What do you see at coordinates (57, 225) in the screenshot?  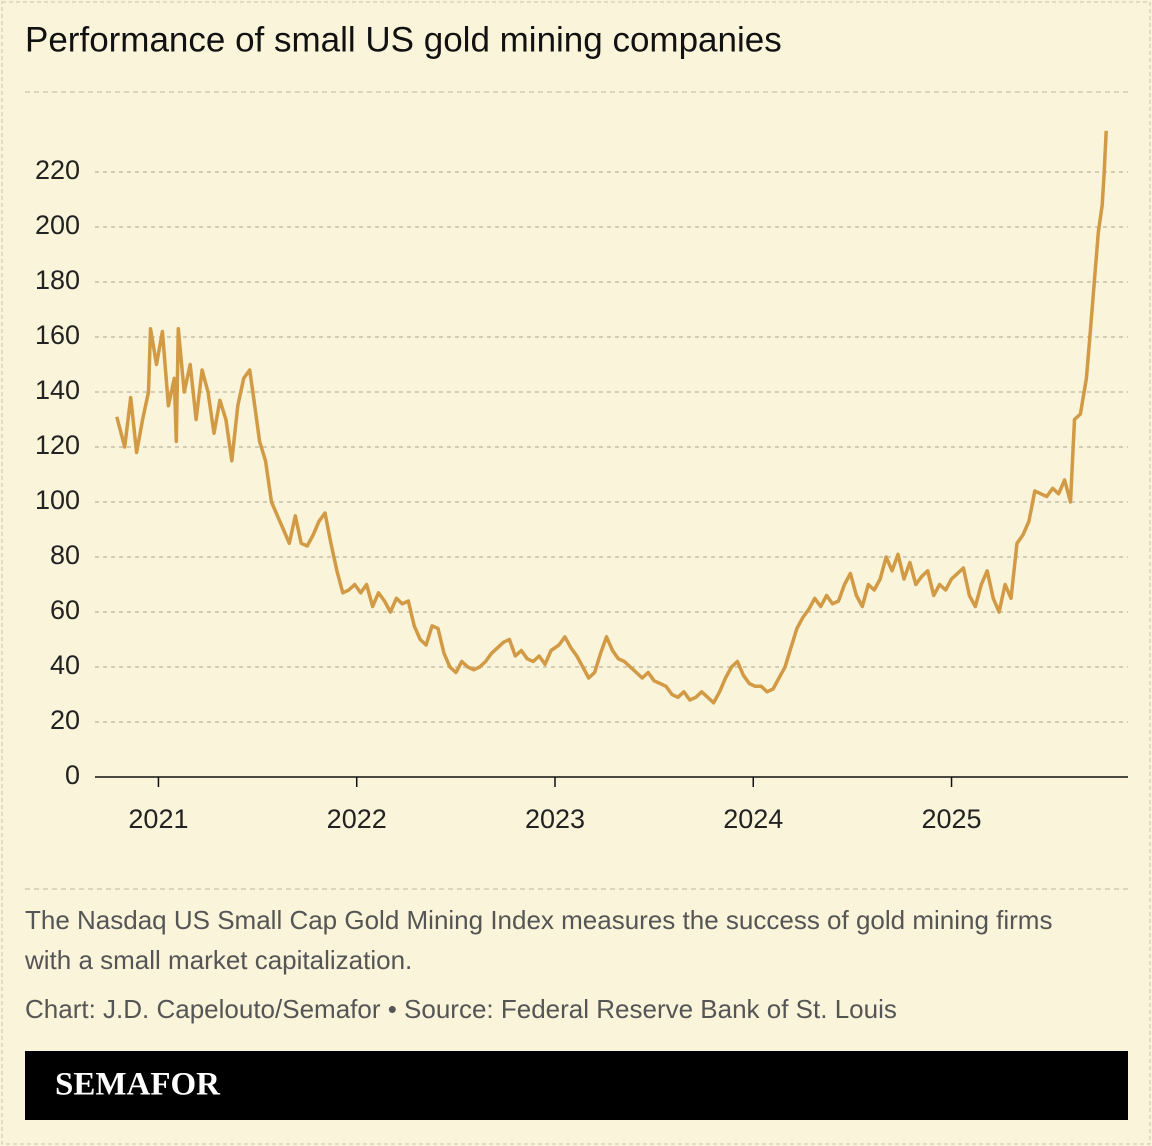 I see `y-tick-label: 200` at bounding box center [57, 225].